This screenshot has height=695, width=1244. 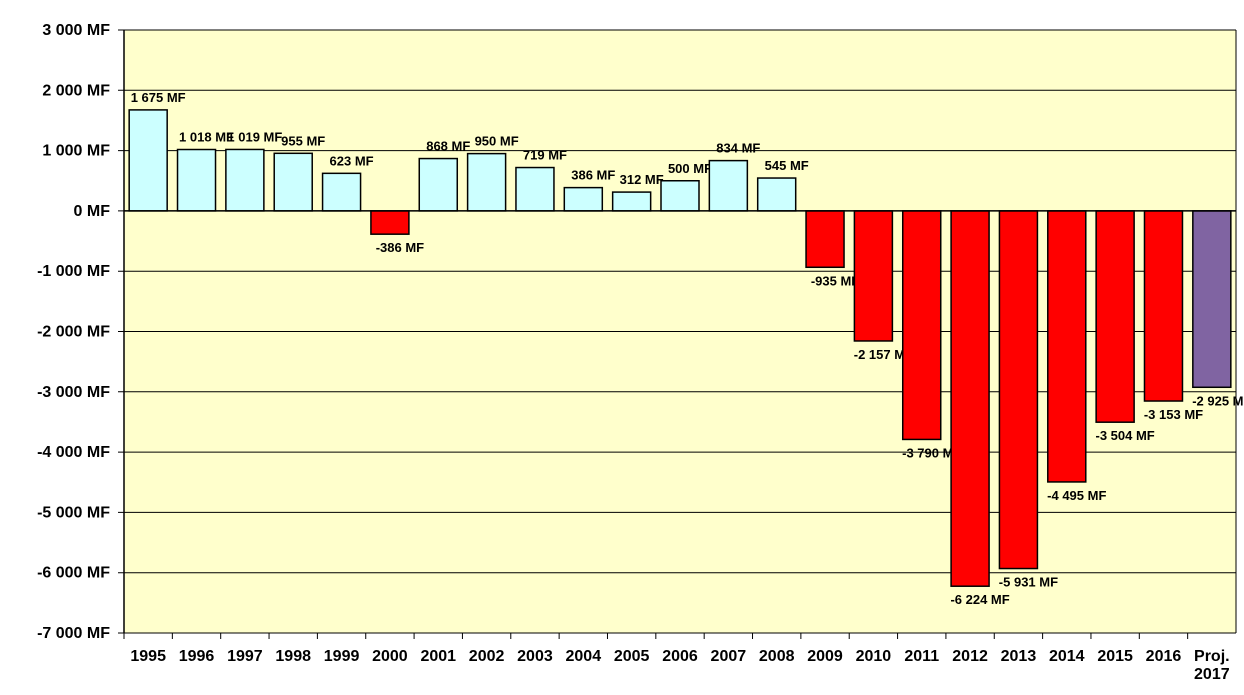 I want to click on x-tick-label: 2016, so click(x=1164, y=656).